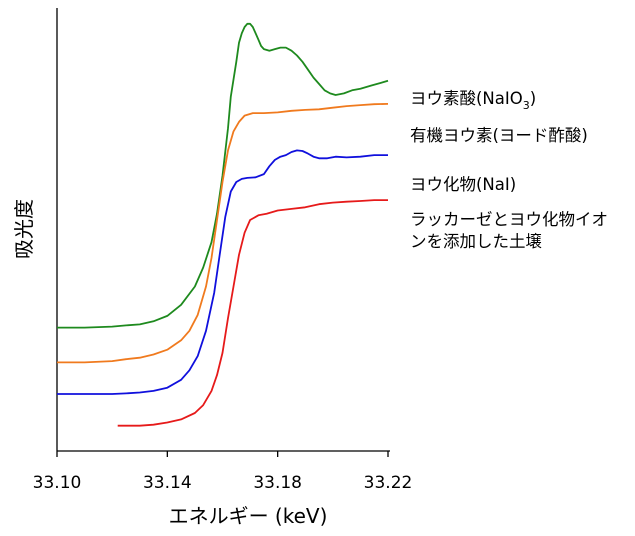 The image size is (635, 536). What do you see at coordinates (388, 483) in the screenshot?
I see `x-tick-label: 33.22` at bounding box center [388, 483].